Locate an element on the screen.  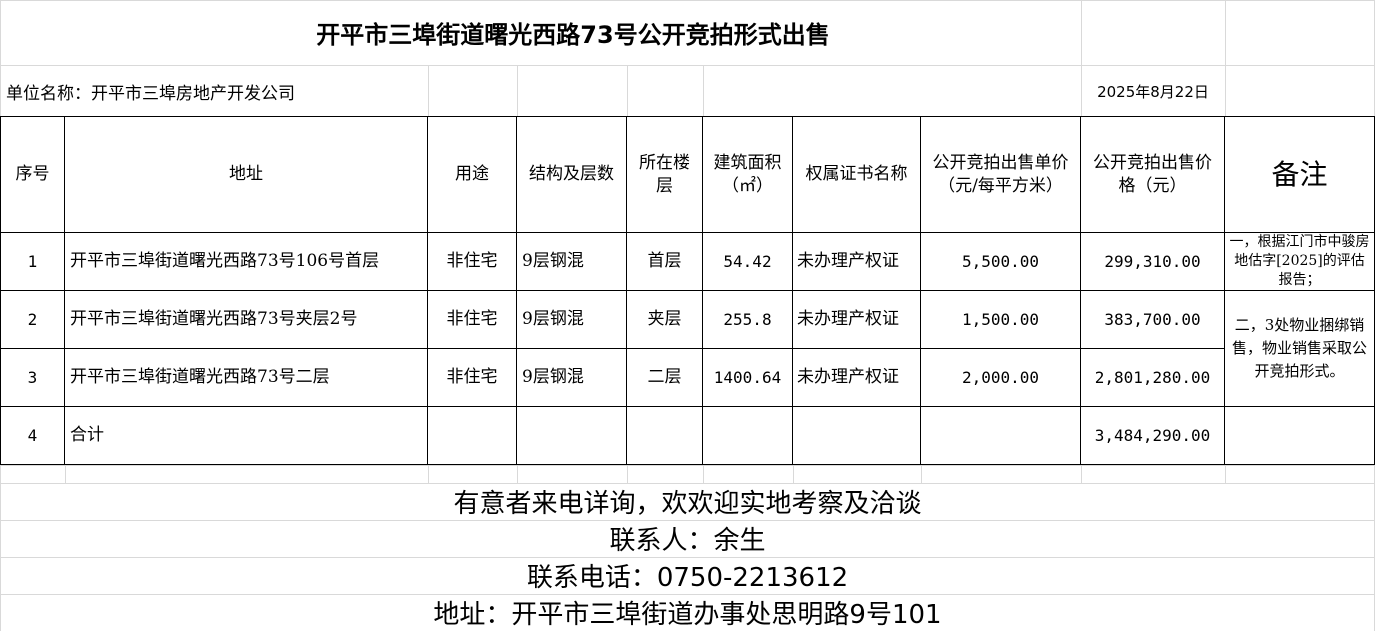
cell-floor is located at coordinates (664, 435).